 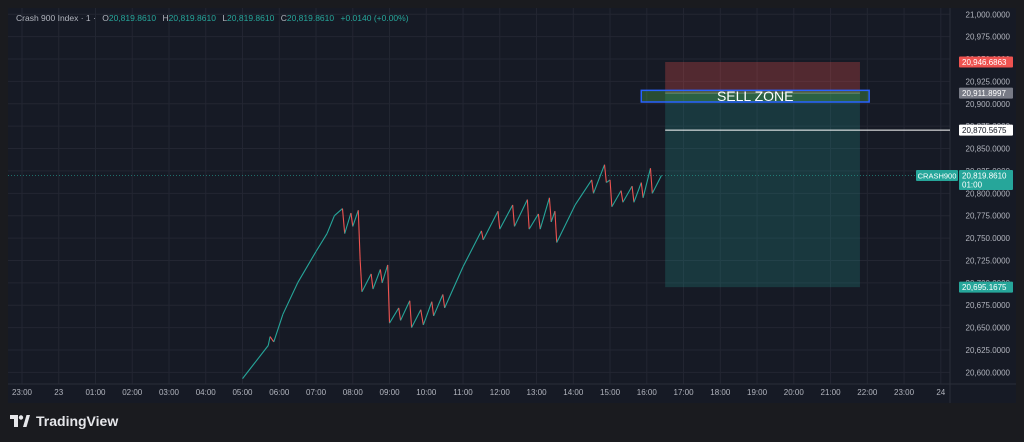 I want to click on x-tick-label: 13:00, so click(x=537, y=392).